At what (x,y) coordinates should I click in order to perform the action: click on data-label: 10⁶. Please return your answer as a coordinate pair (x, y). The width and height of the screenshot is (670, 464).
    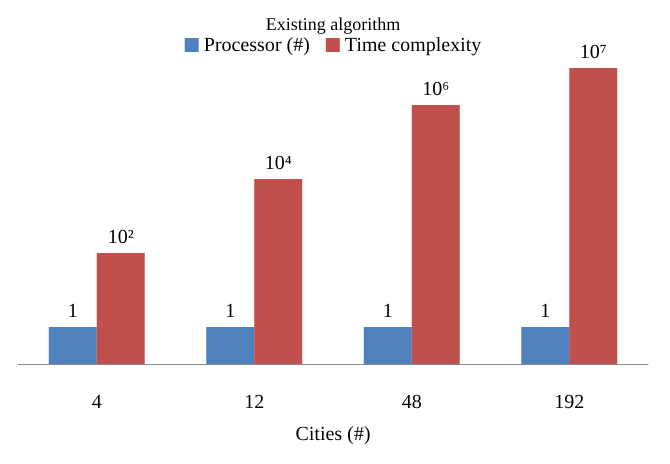
    Looking at the image, I should click on (436, 89).